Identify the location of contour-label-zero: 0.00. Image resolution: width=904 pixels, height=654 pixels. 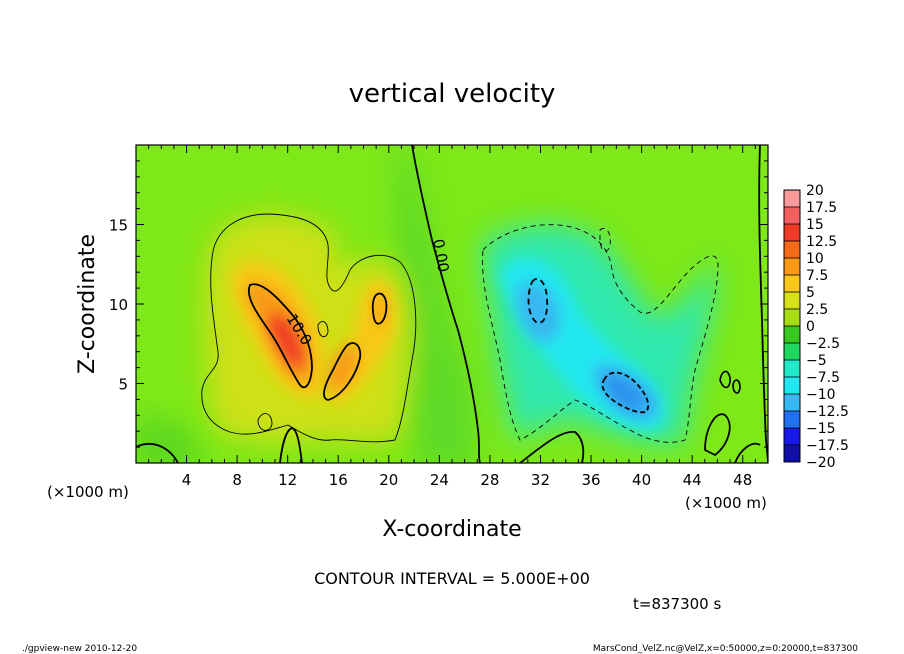
(441, 256).